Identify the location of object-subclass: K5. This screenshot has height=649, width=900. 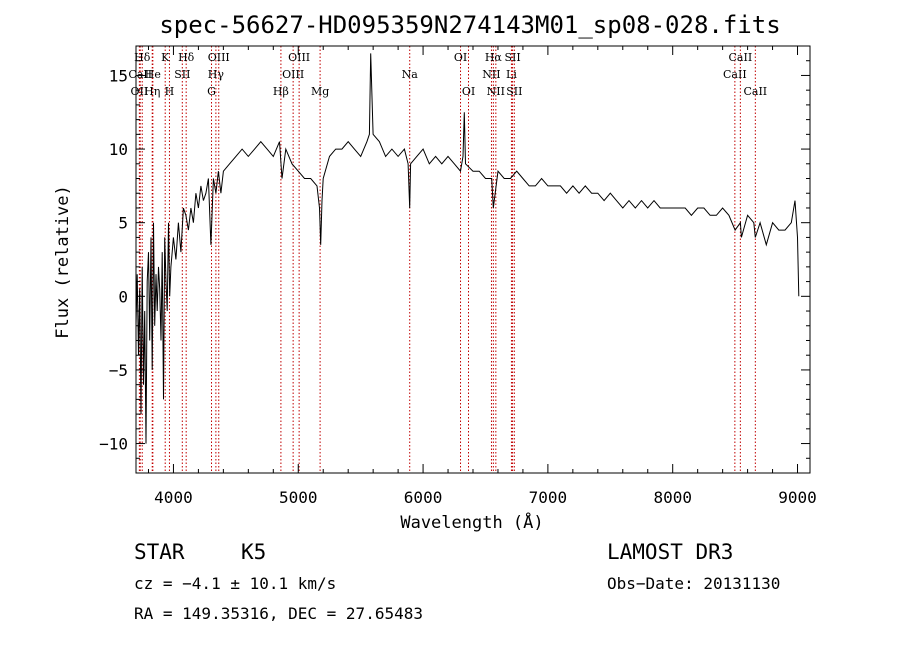
(254, 552).